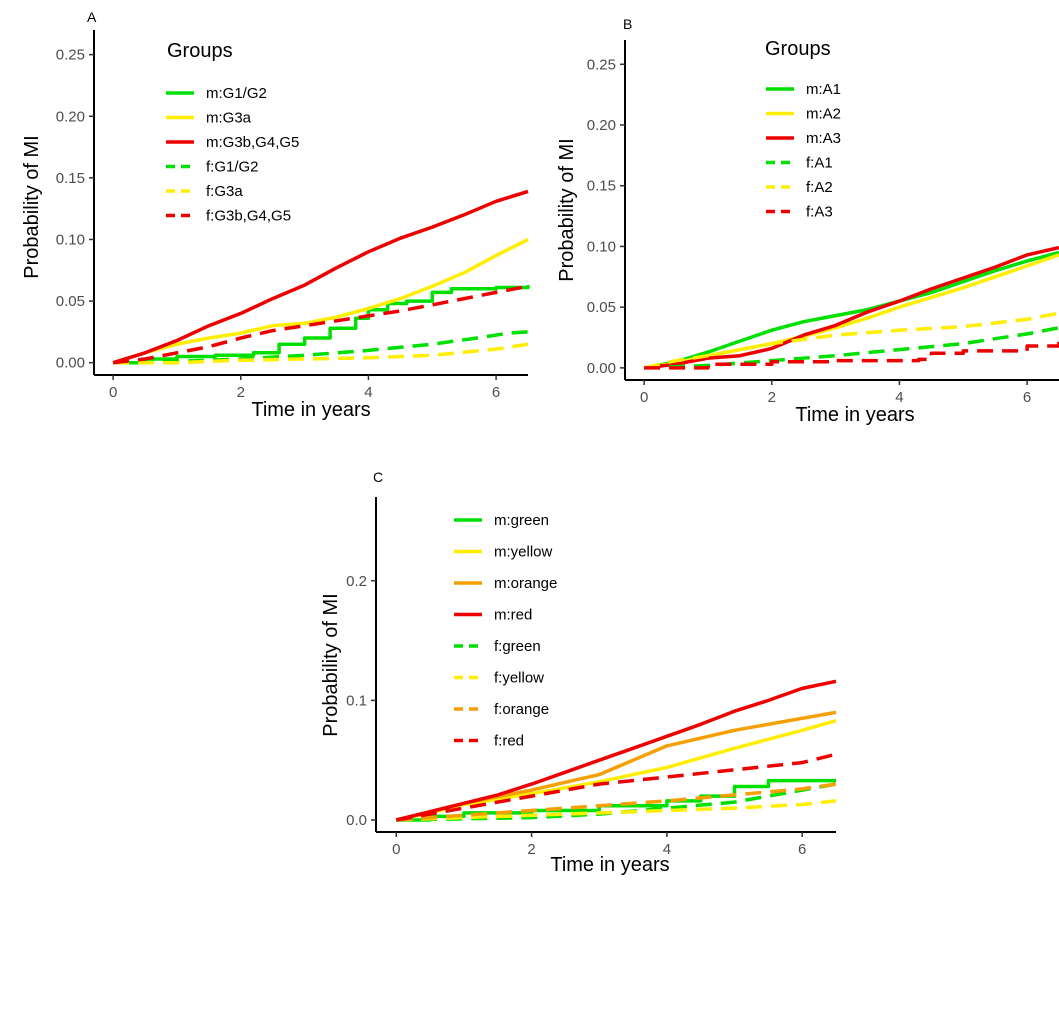 The width and height of the screenshot is (1059, 1025). Describe the element at coordinates (521, 520) in the screenshot. I see `legend-label: m:green` at that location.